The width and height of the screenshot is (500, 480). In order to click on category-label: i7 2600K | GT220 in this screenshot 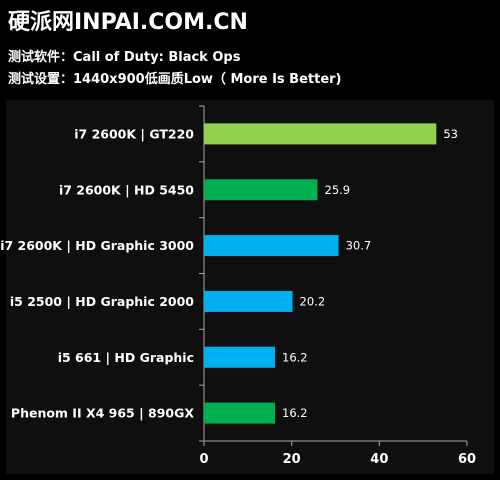, I will do `click(134, 133)`.